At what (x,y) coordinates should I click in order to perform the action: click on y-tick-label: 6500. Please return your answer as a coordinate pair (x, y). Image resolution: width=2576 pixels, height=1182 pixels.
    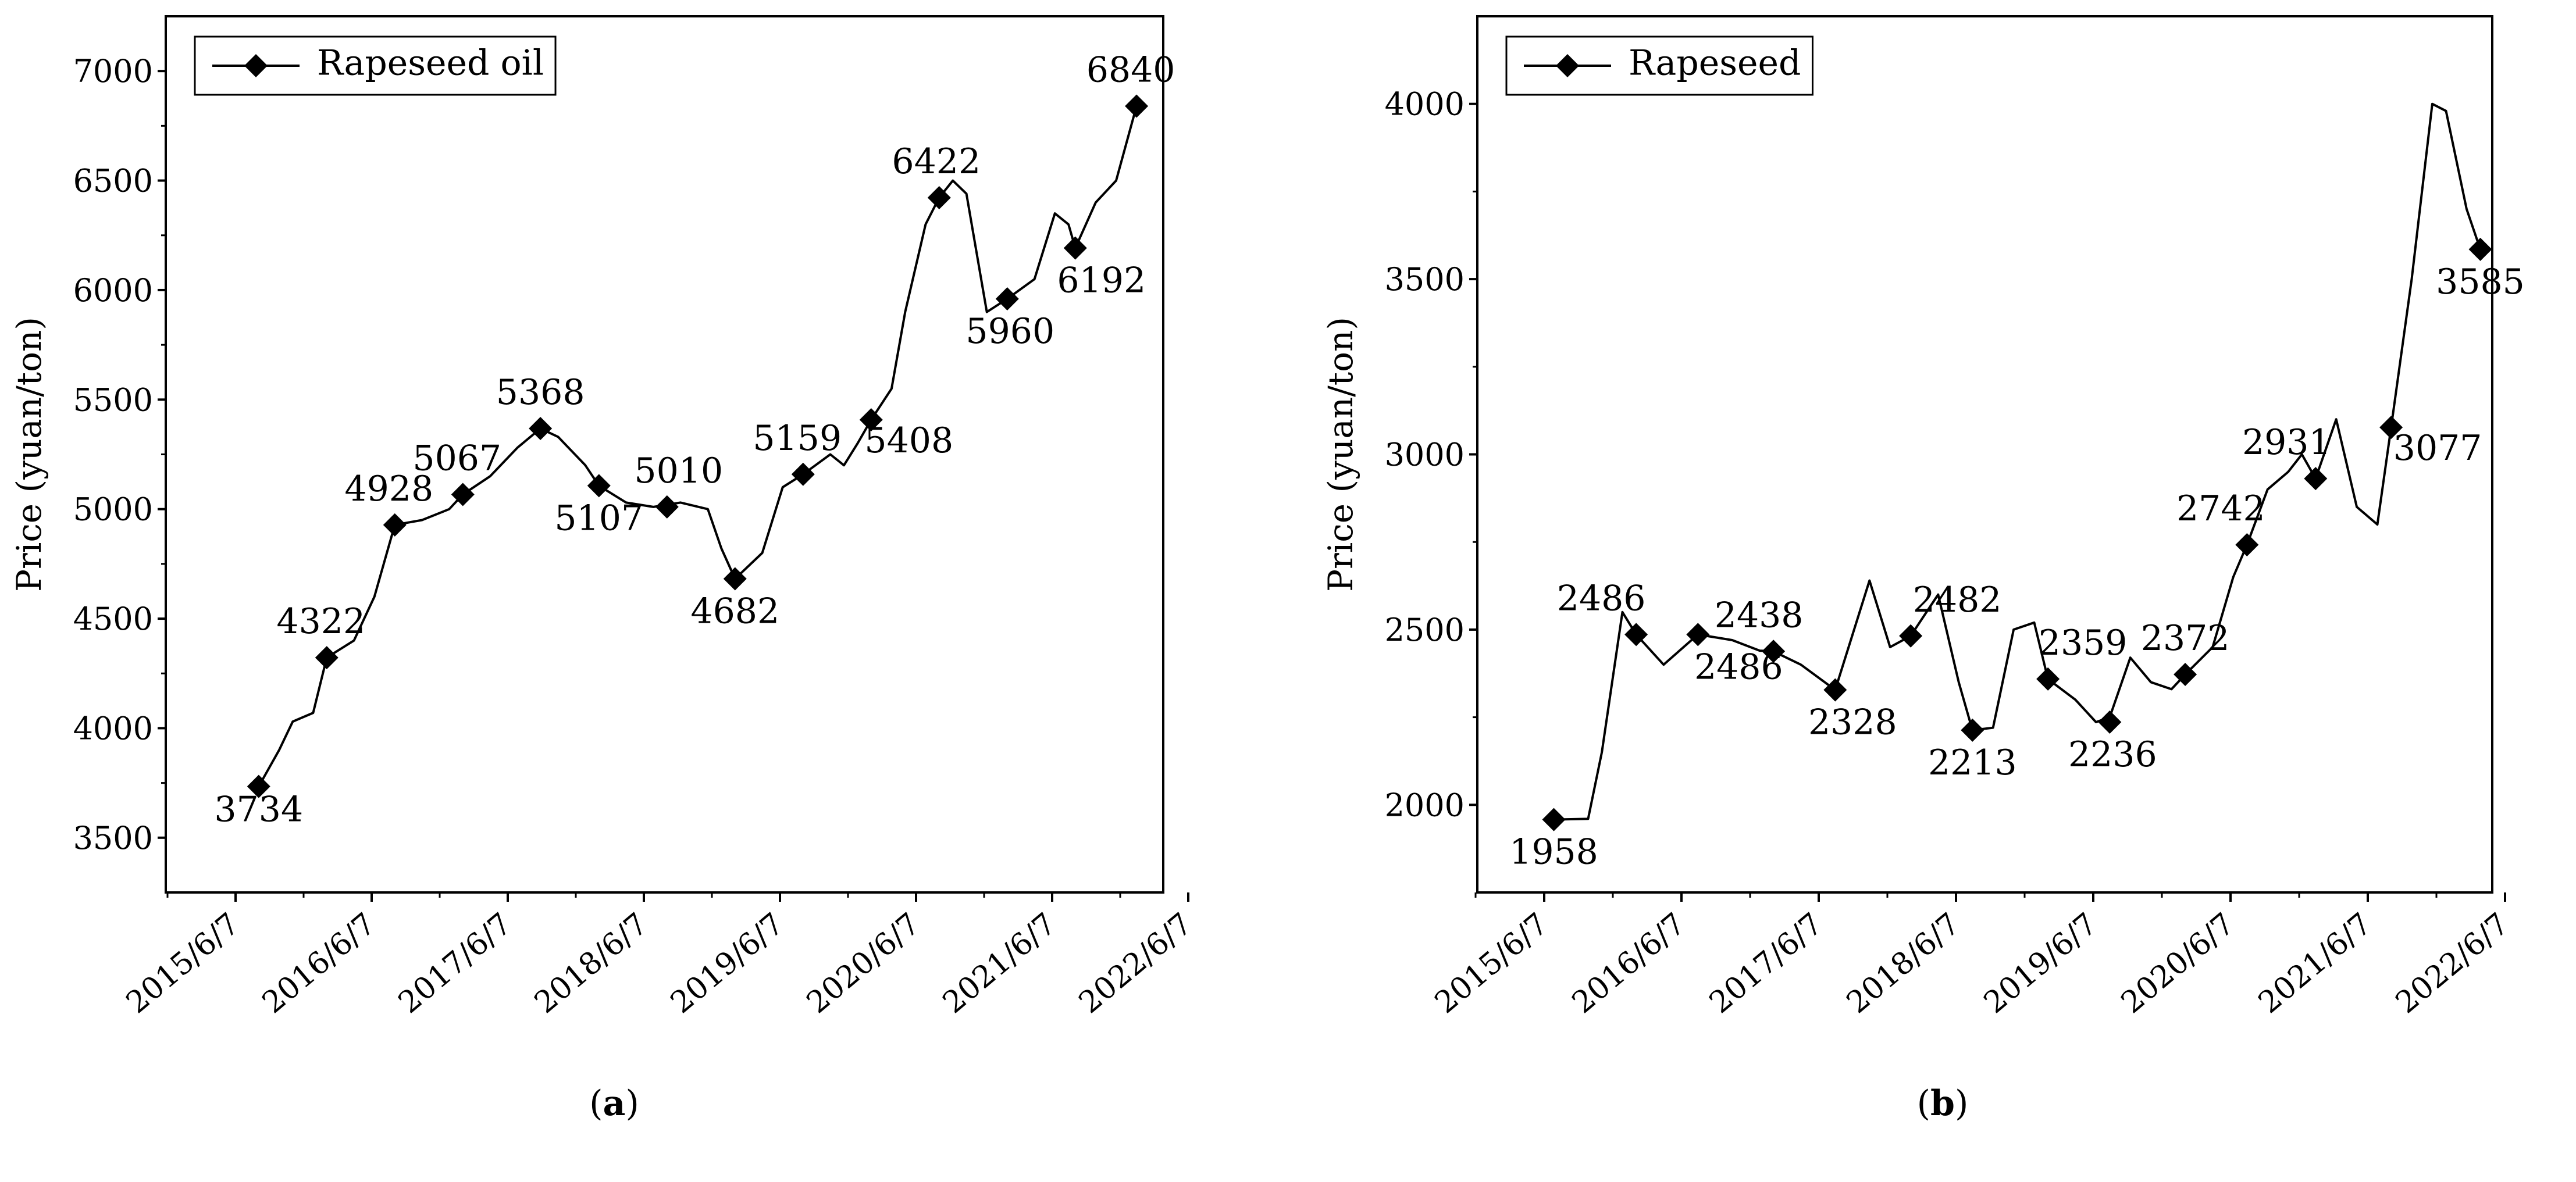
    Looking at the image, I should click on (113, 181).